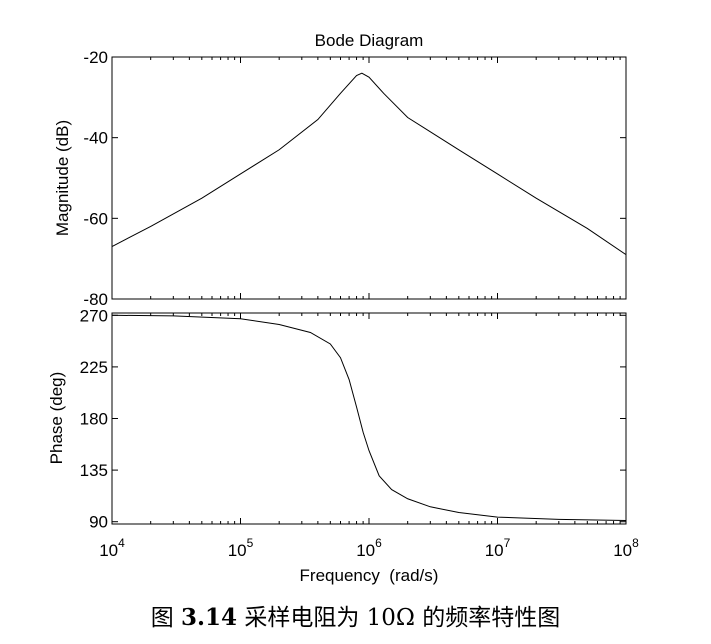  Describe the element at coordinates (369, 575) in the screenshot. I see `x-axis-label: Frequency (rad/s)` at that location.